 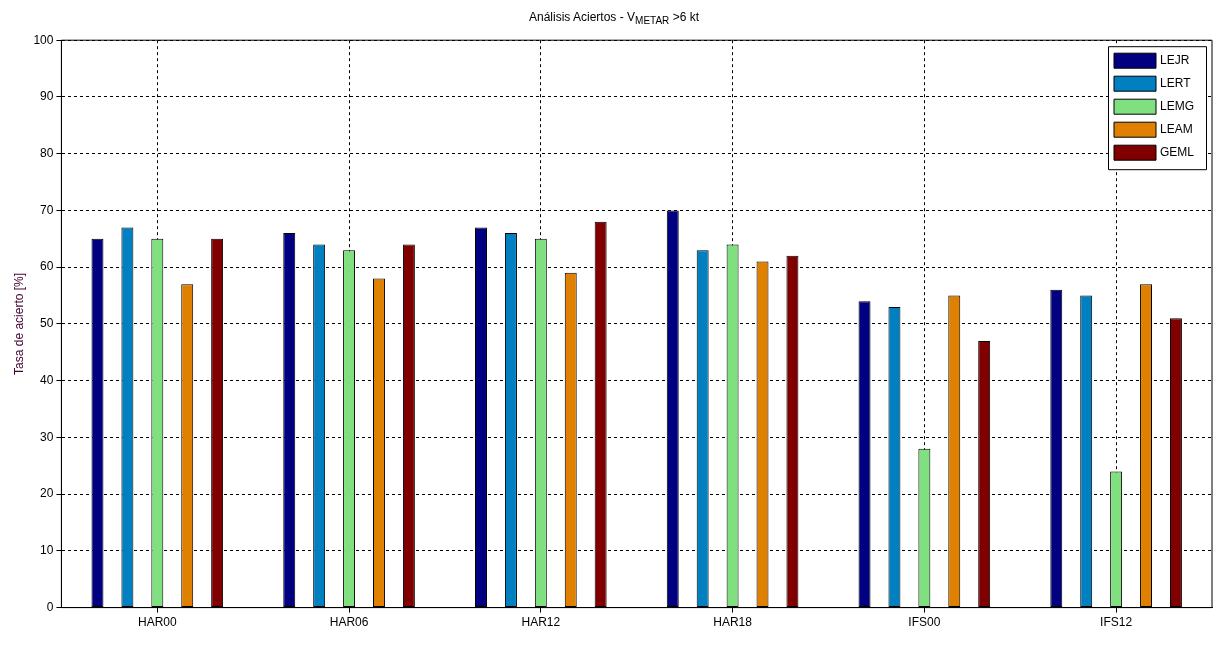 What do you see at coordinates (50, 606) in the screenshot?
I see `y-tick-label: 0` at bounding box center [50, 606].